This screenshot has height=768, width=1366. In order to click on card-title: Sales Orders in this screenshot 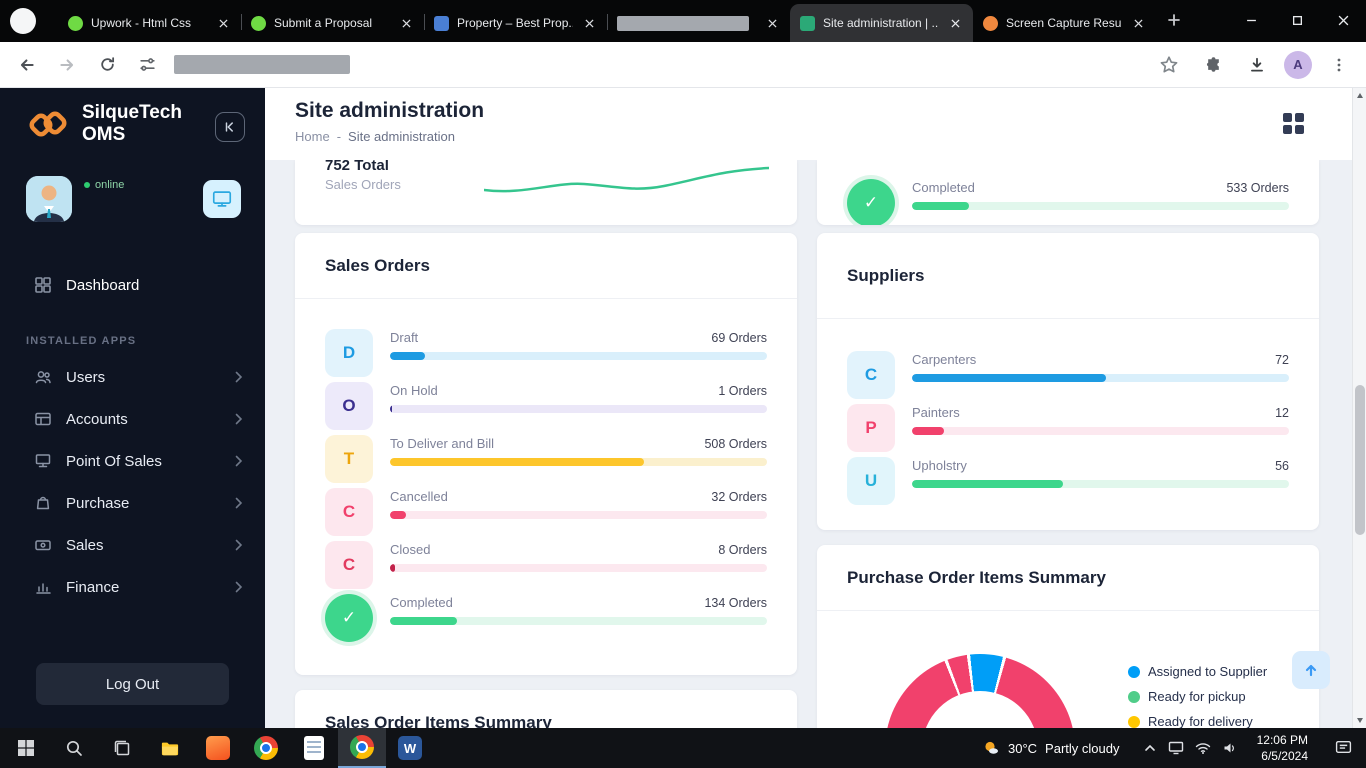, I will do `click(377, 265)`.